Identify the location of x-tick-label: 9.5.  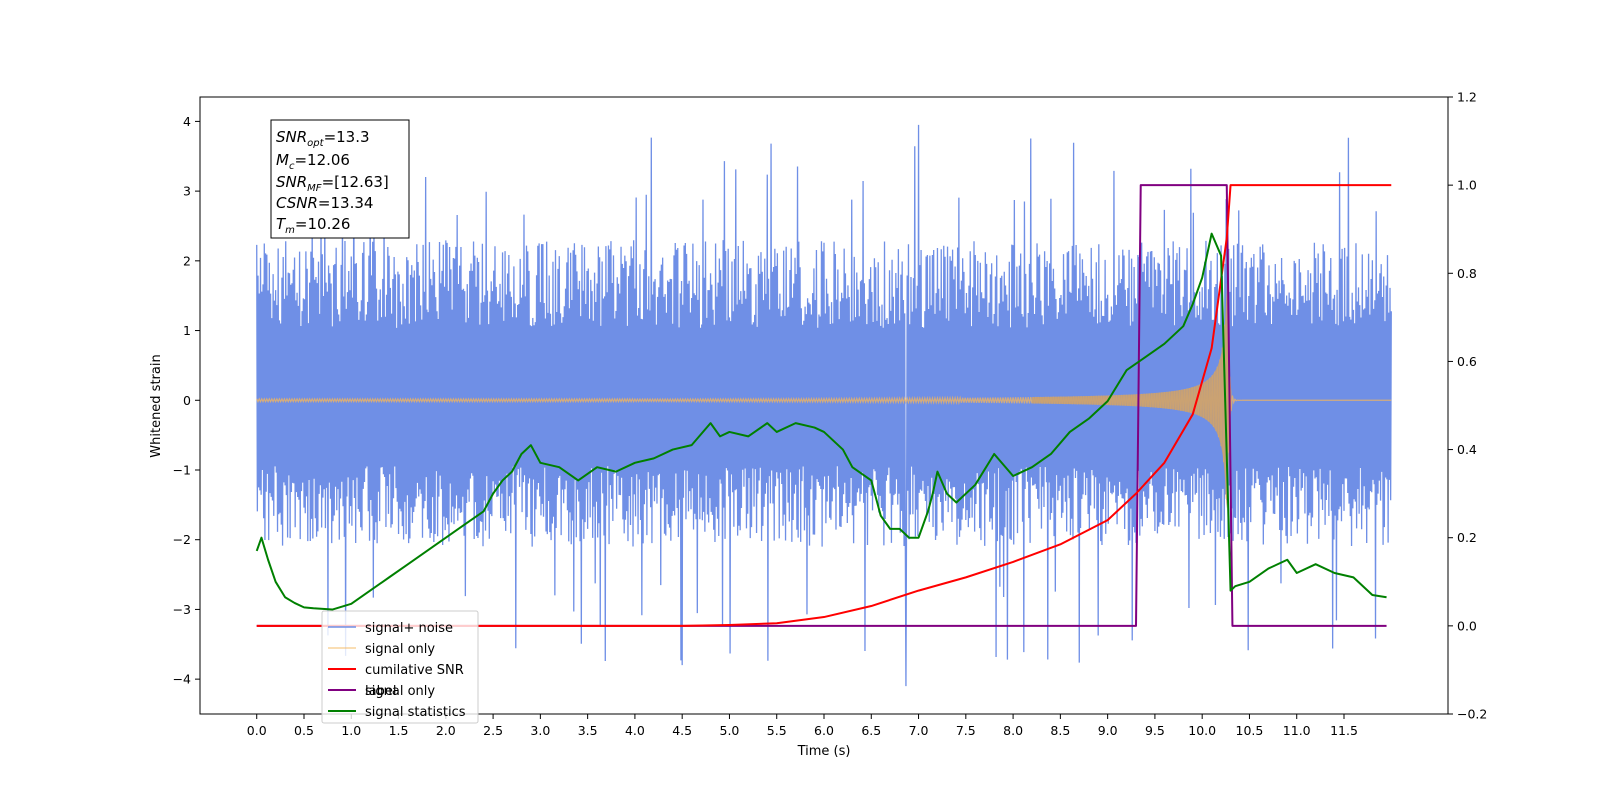
(1155, 730).